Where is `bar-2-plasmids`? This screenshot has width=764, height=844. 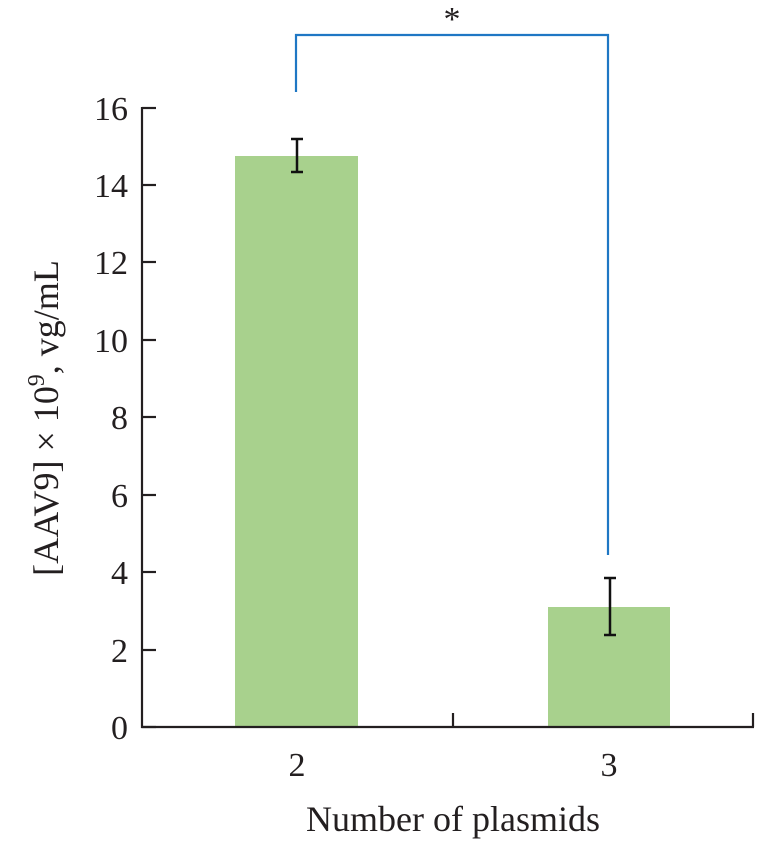 bar-2-plasmids is located at coordinates (296, 441).